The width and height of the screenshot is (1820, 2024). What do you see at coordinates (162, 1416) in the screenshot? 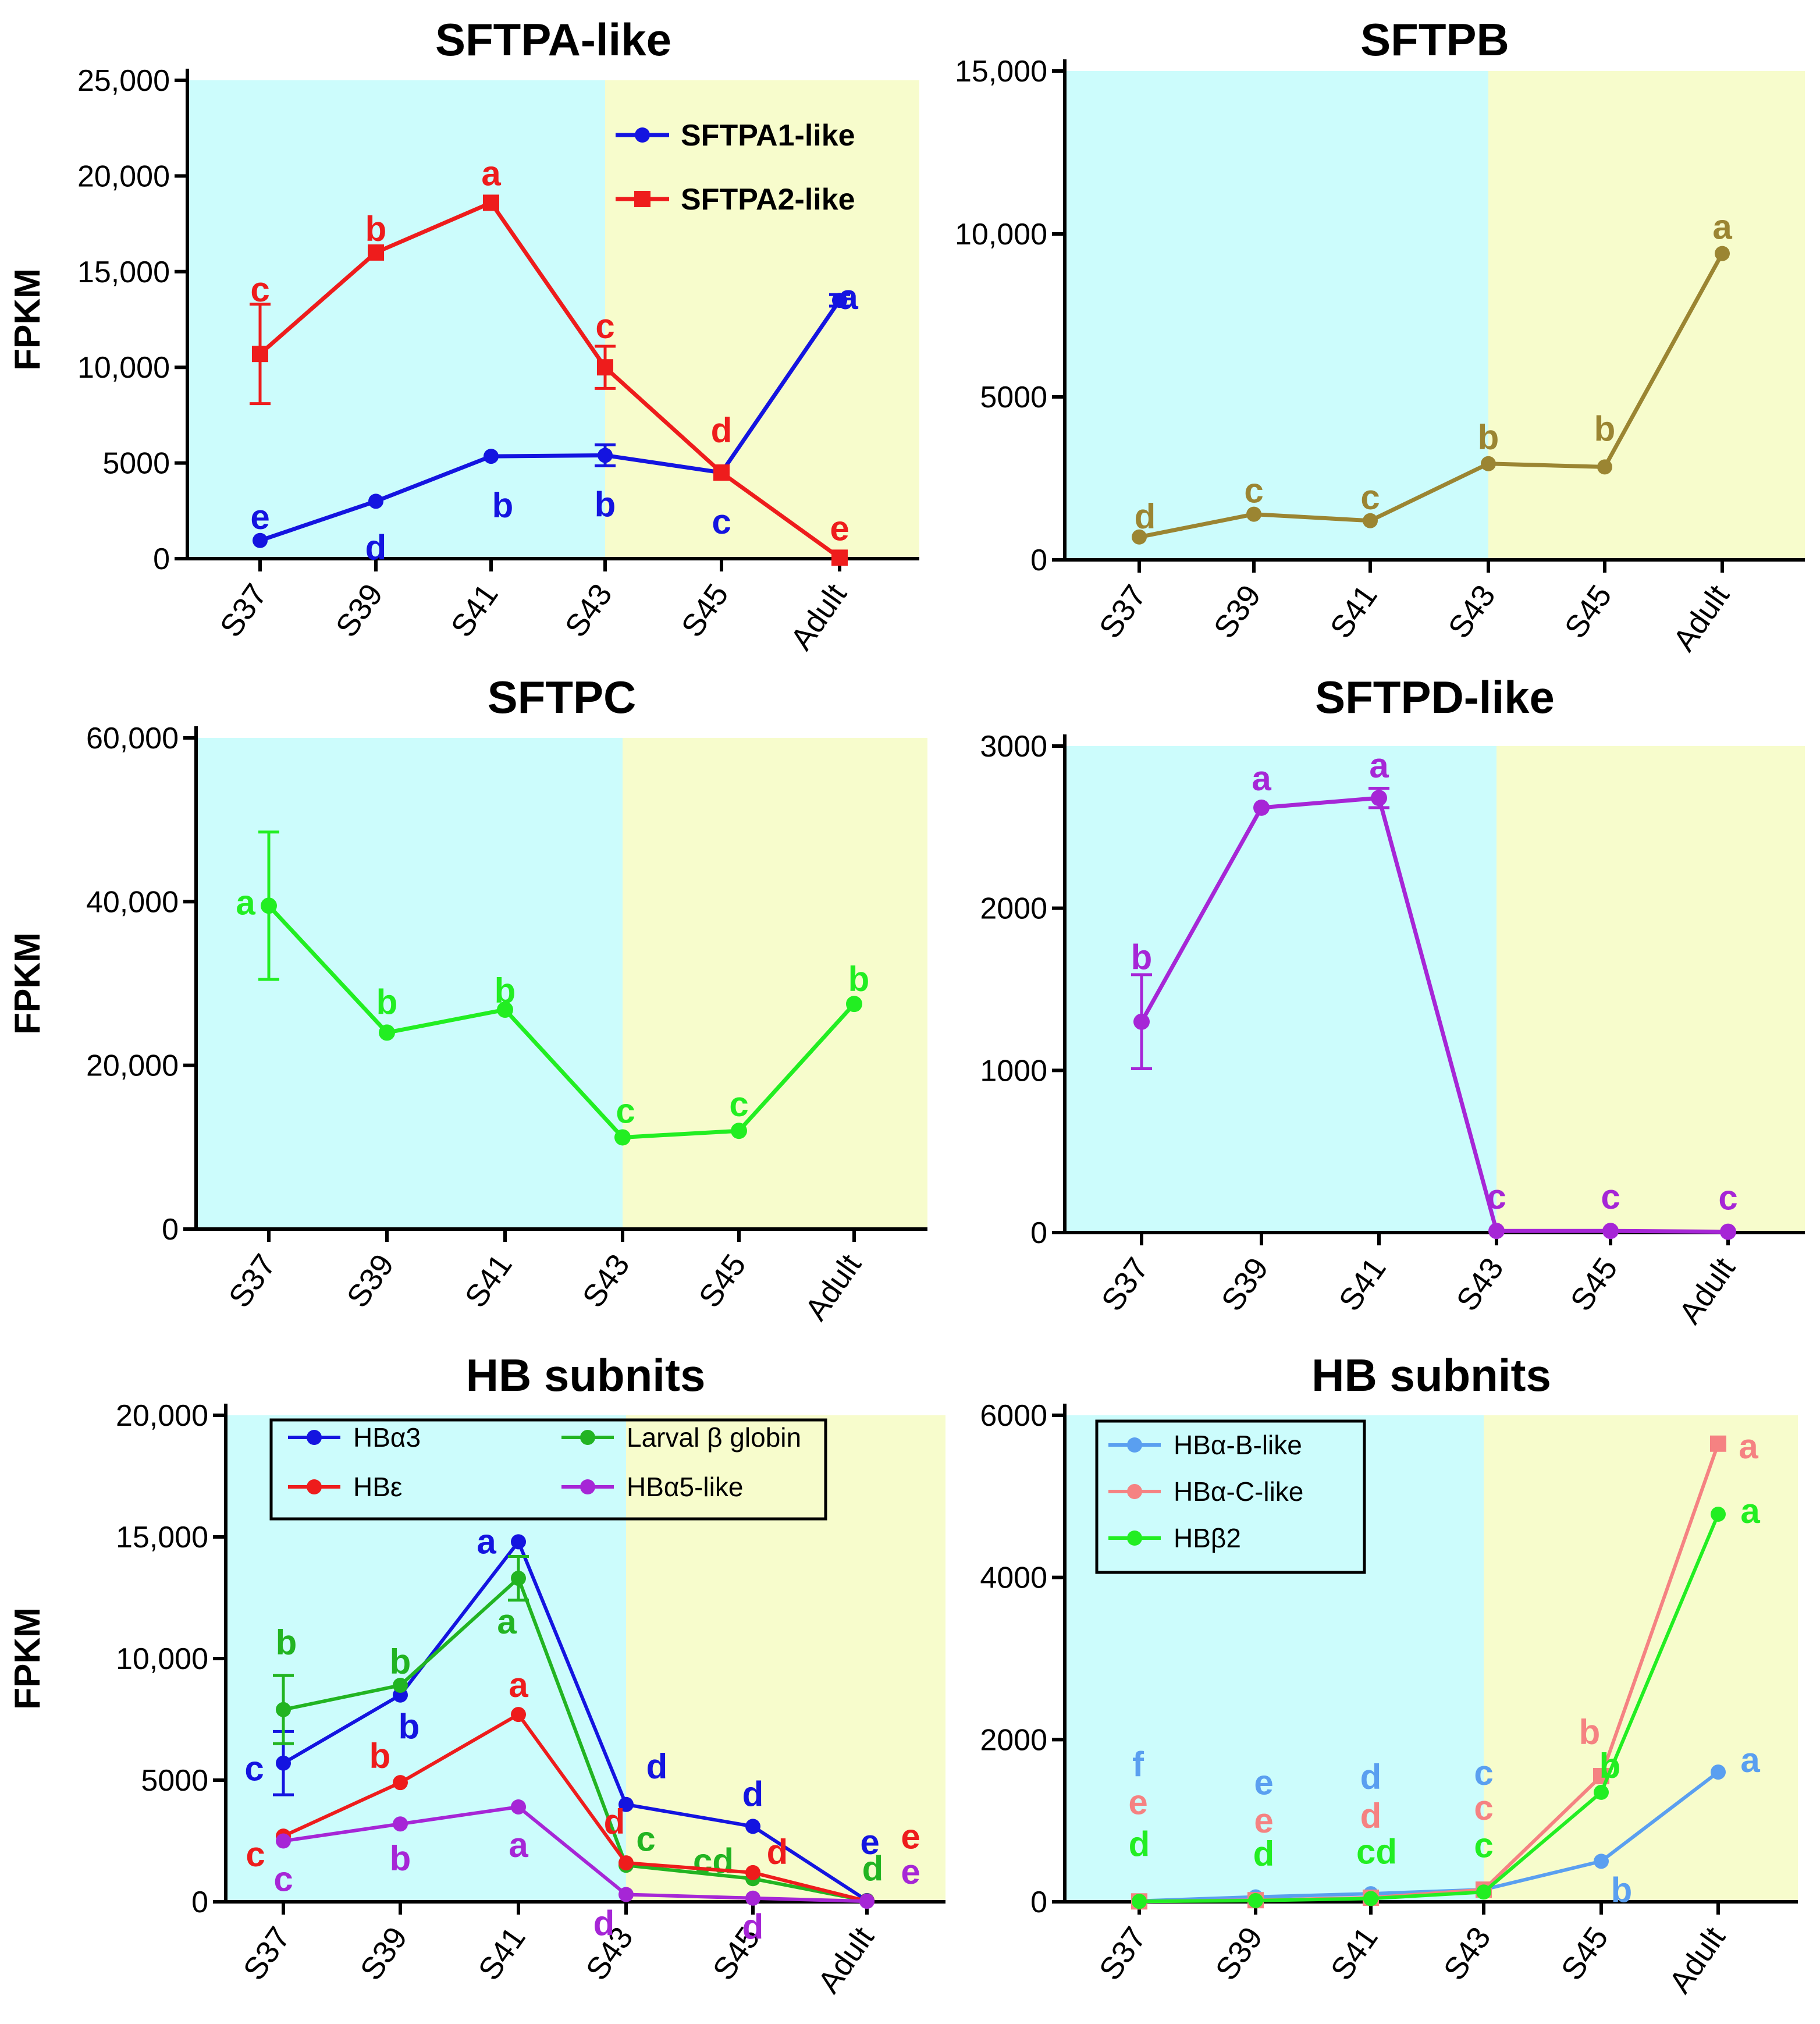
I see `y-tick-label: 20,000` at bounding box center [162, 1416].